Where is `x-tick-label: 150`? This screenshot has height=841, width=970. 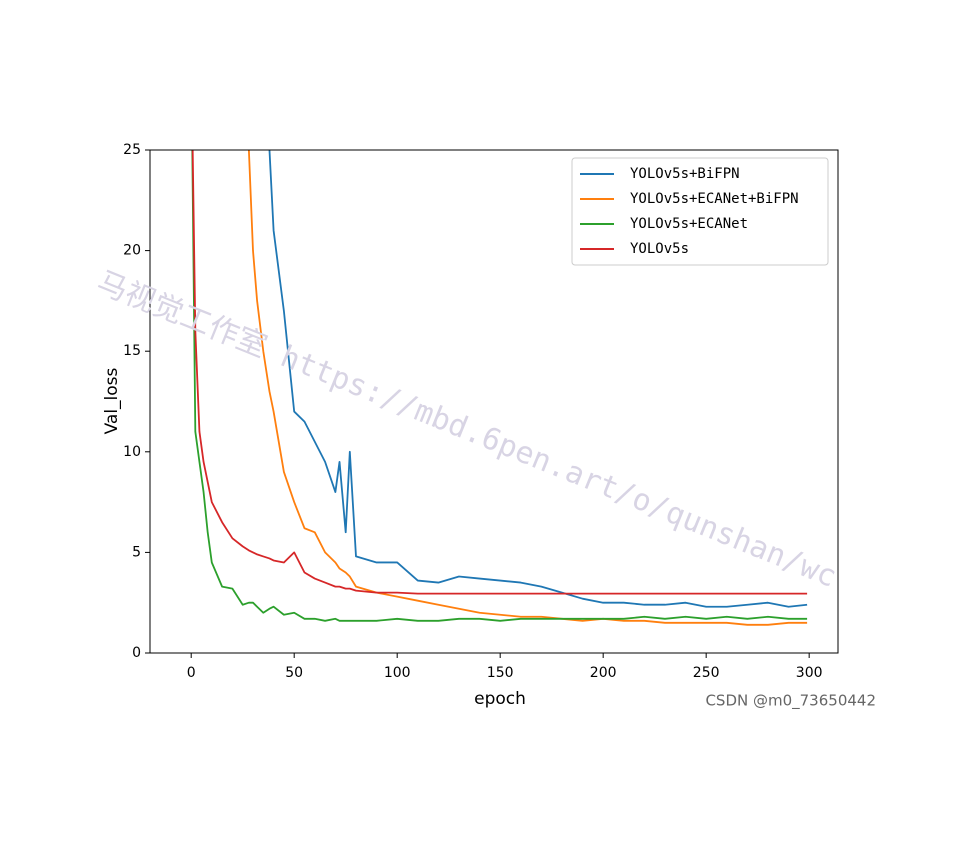
x-tick-label: 150 is located at coordinates (500, 673).